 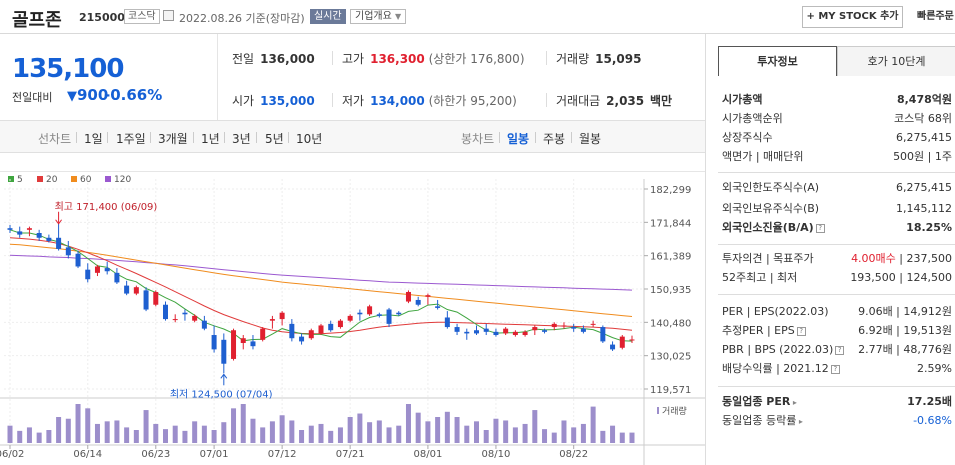 I want to click on target-price: 237,500, so click(x=929, y=258).